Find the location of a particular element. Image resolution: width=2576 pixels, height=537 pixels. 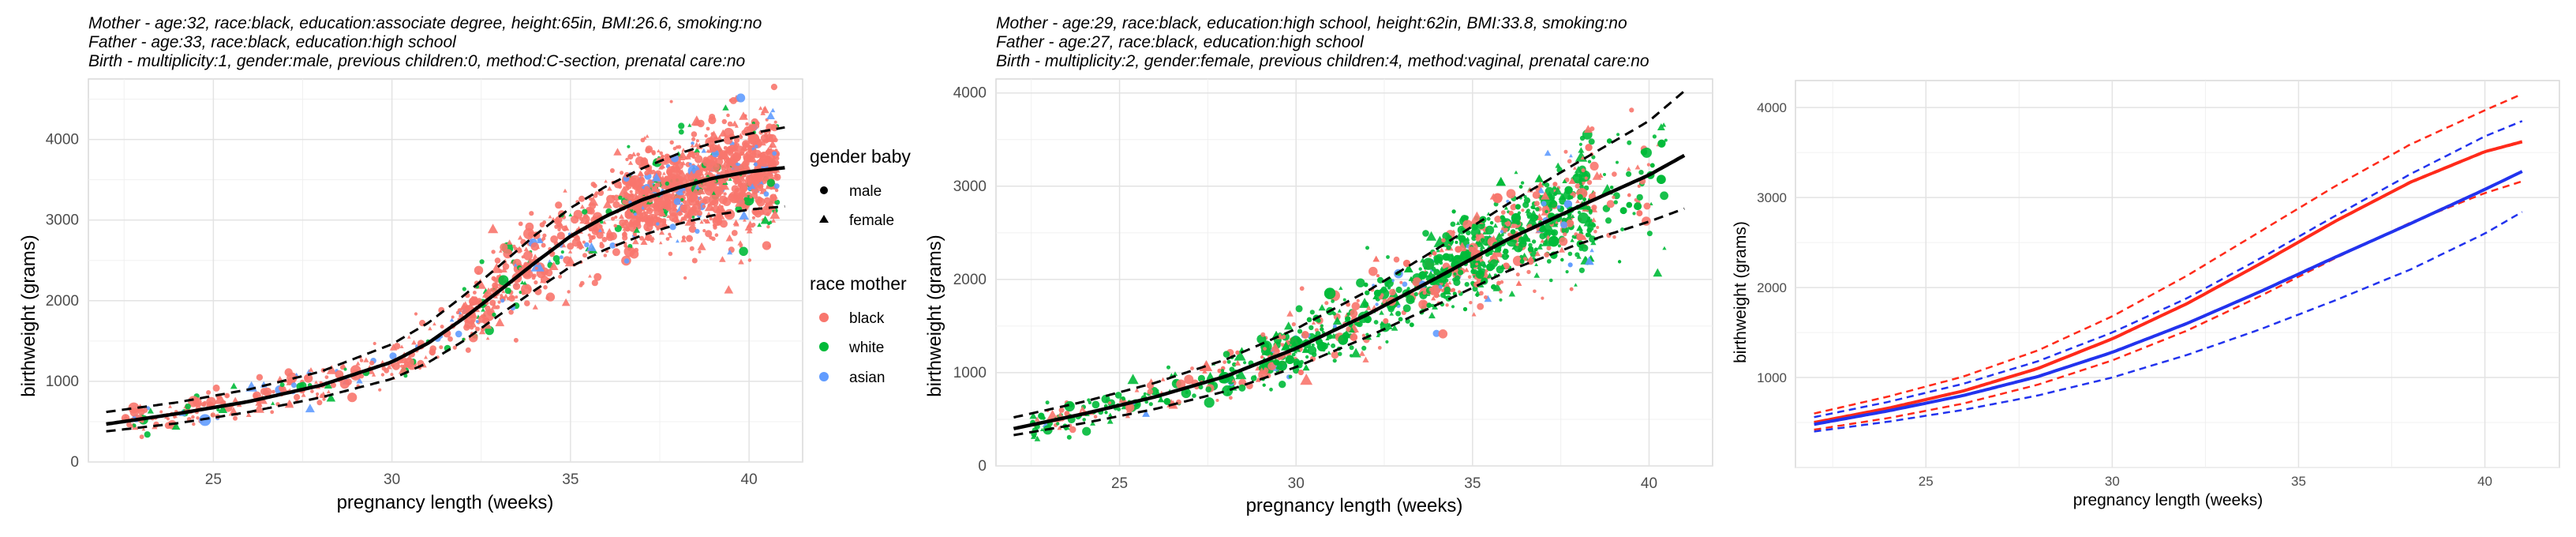

legend-female-marker is located at coordinates (824, 219).